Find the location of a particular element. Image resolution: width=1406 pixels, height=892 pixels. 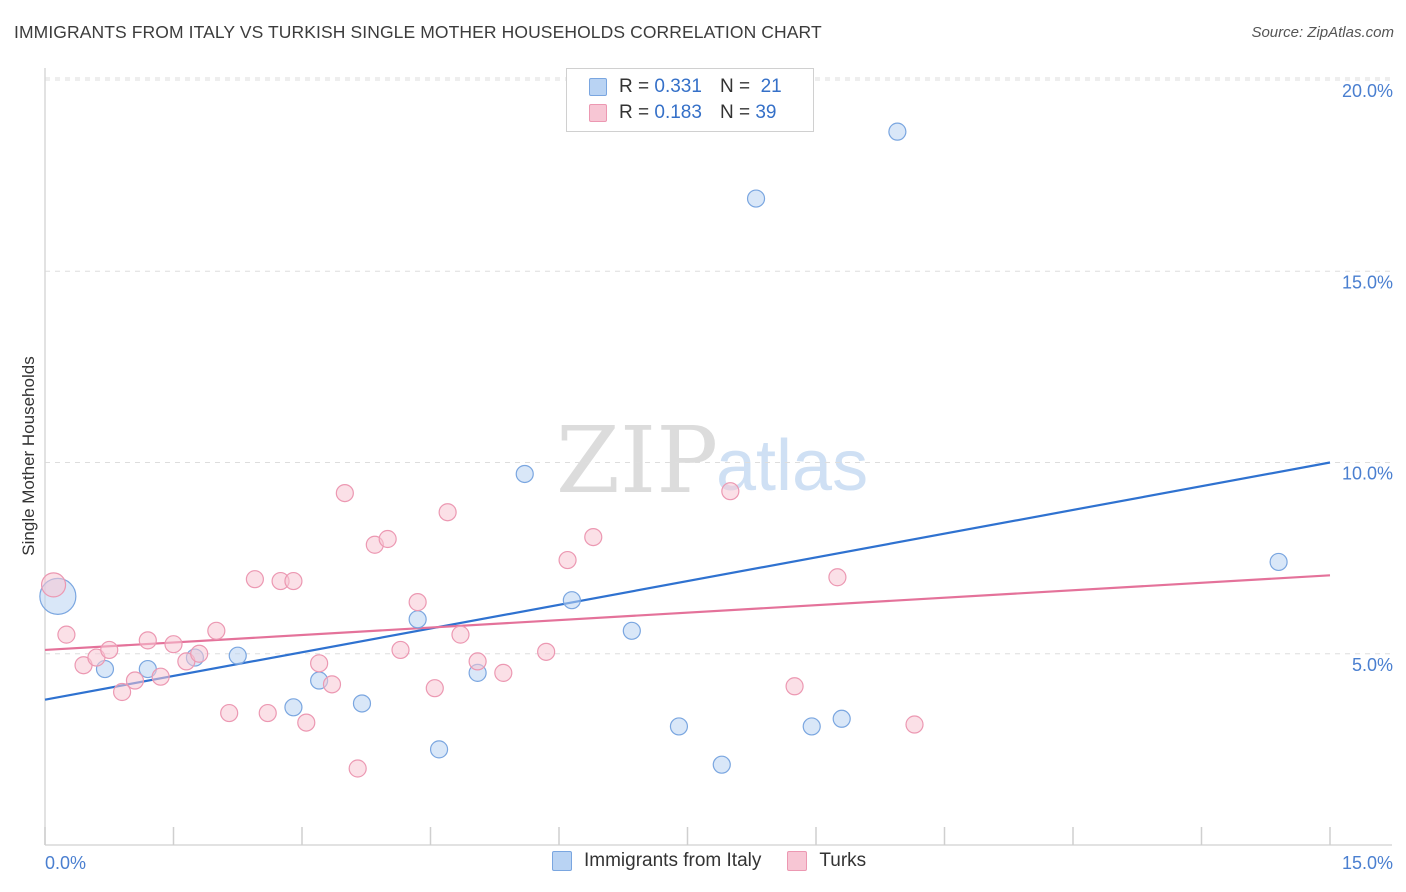

y-tick-label: 5.0% is located at coordinates (1372, 665).